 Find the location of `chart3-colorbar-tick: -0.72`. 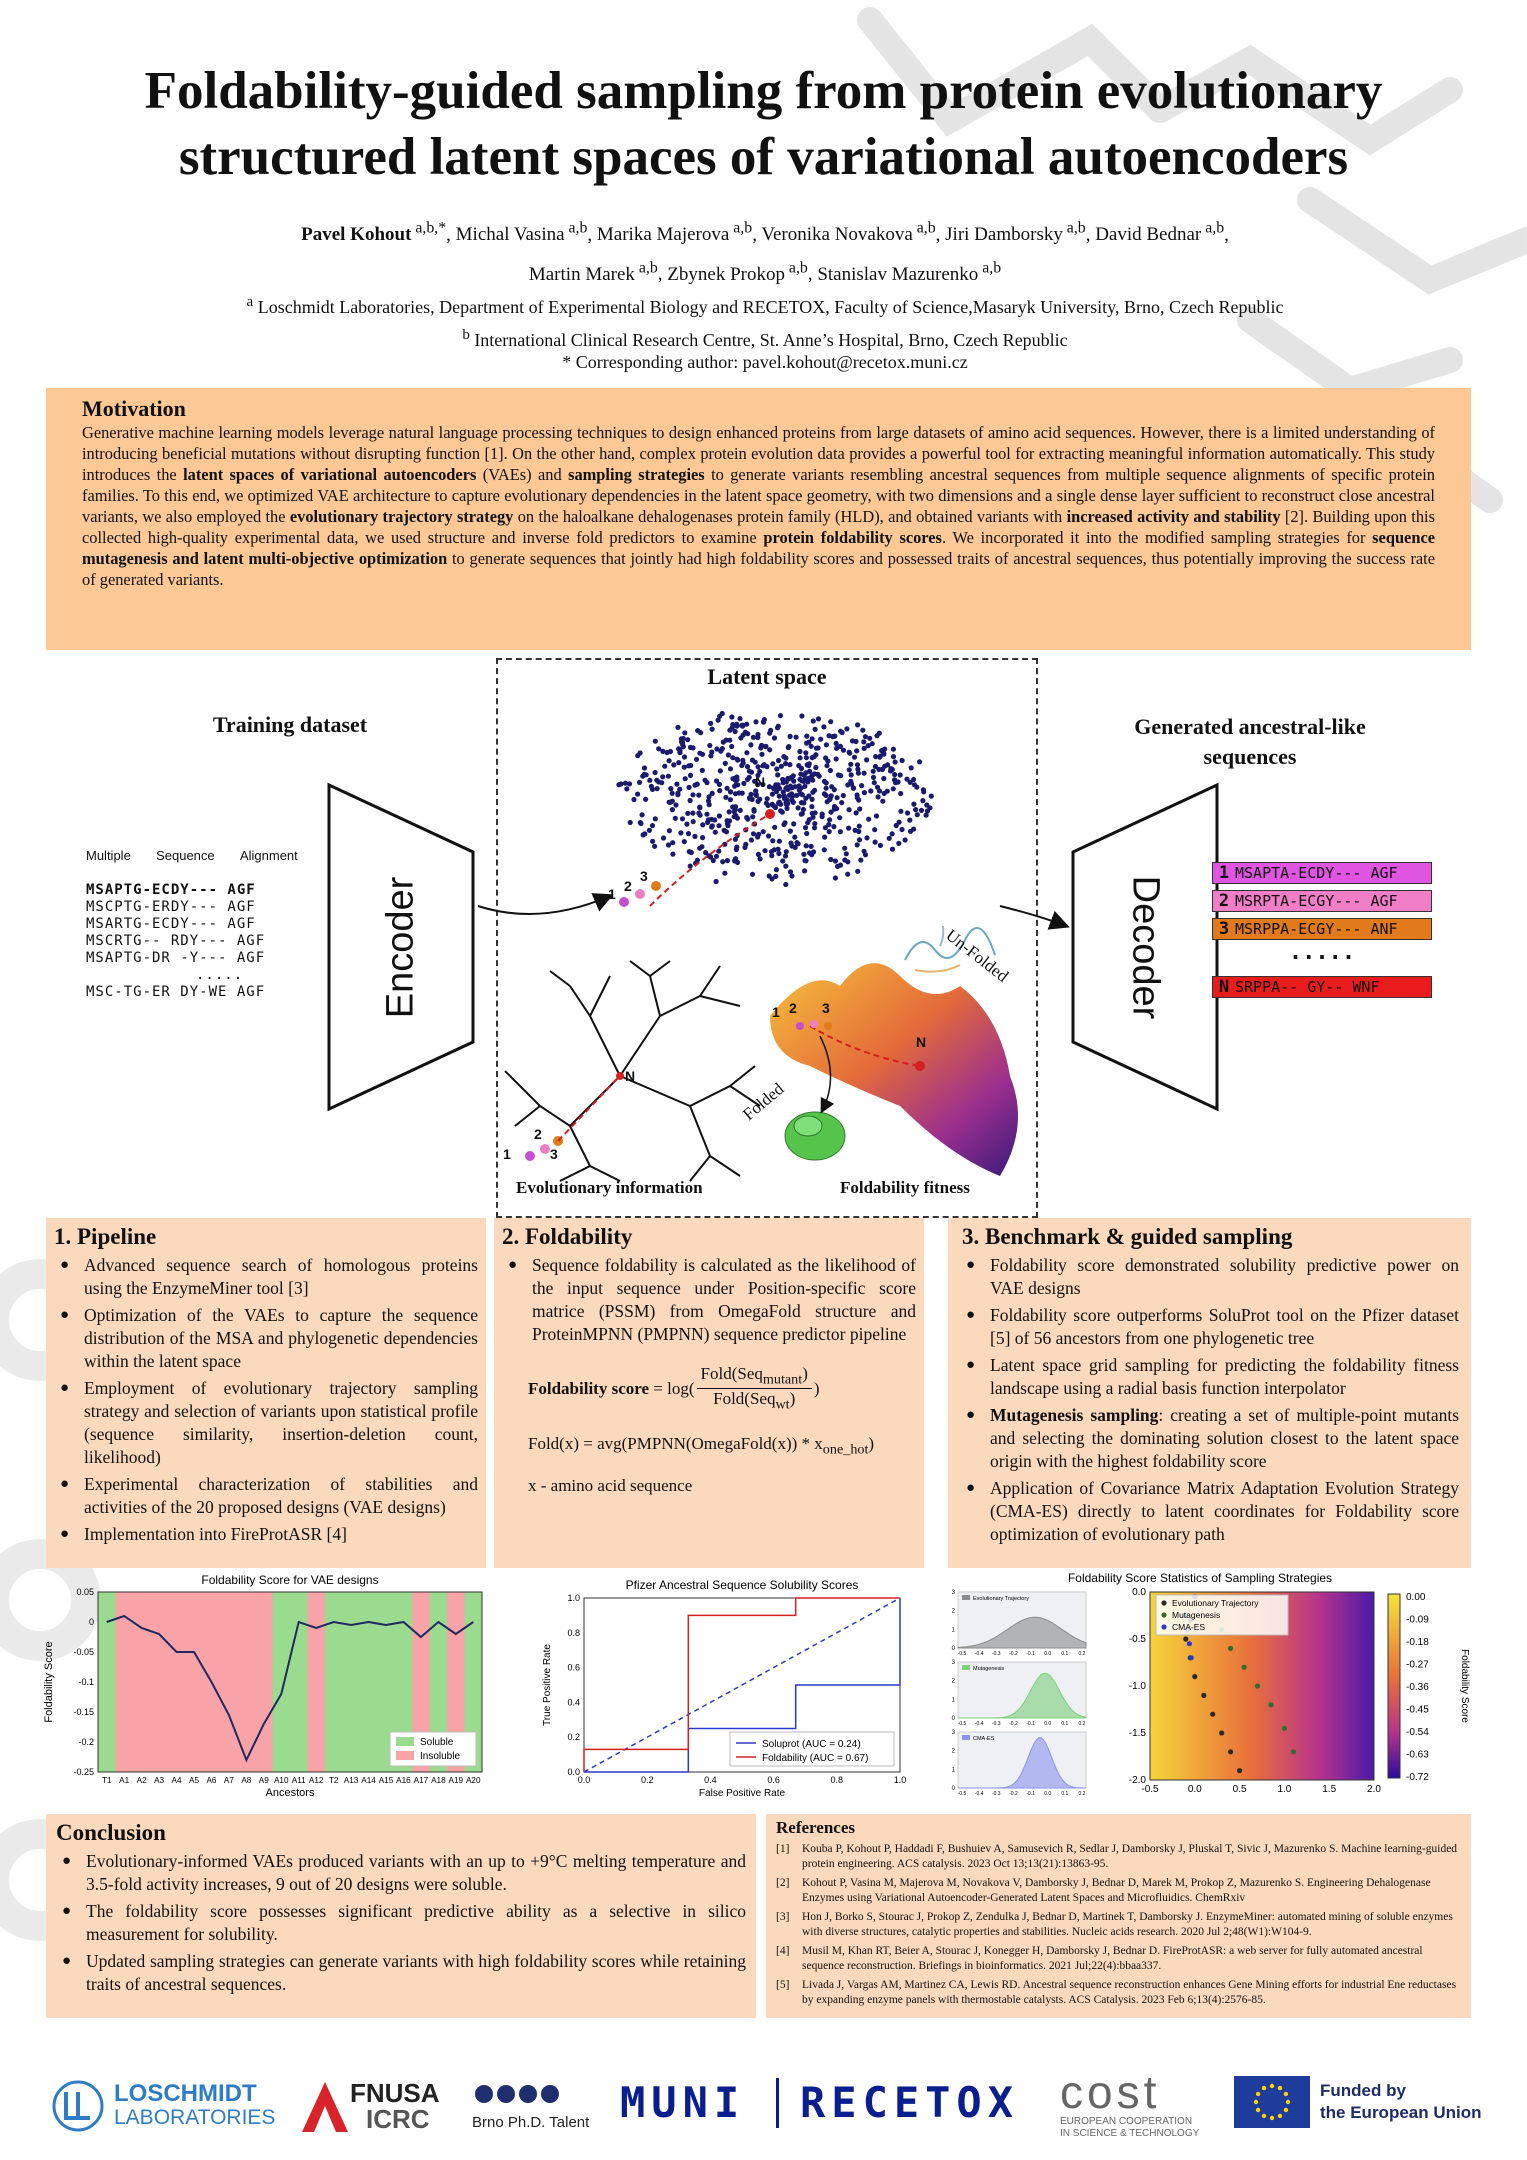

chart3-colorbar-tick: -0.72 is located at coordinates (1417, 1777).